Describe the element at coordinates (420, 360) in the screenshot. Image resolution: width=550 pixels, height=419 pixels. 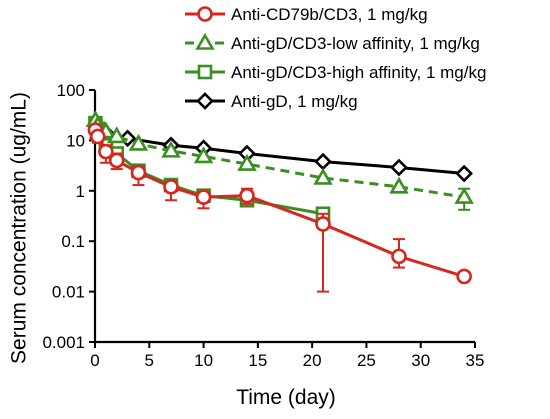
I see `x-tick-label: 30` at that location.